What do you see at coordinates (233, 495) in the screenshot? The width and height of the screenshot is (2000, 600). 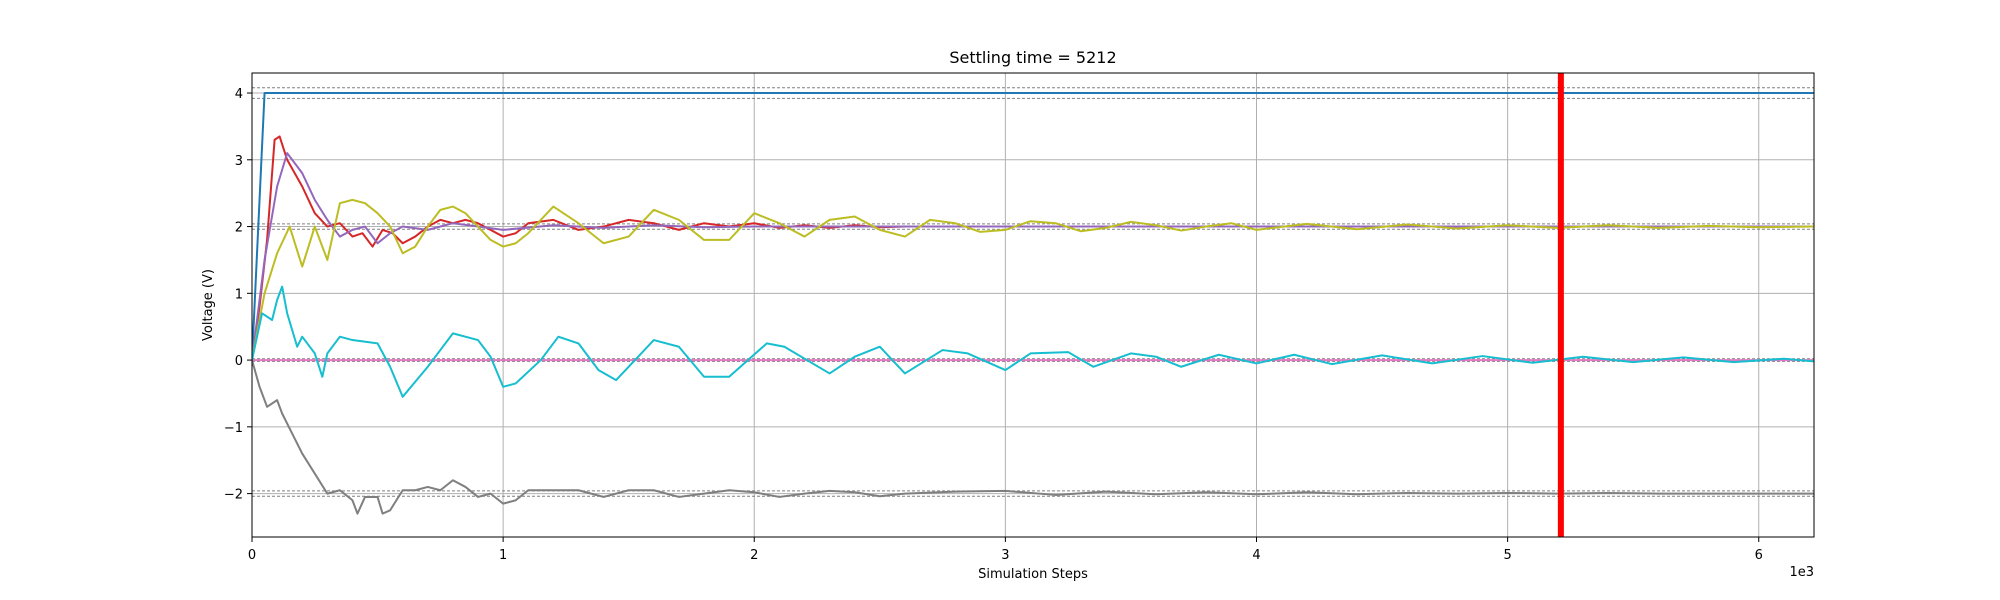 I see `y-tick-label: −2` at bounding box center [233, 495].